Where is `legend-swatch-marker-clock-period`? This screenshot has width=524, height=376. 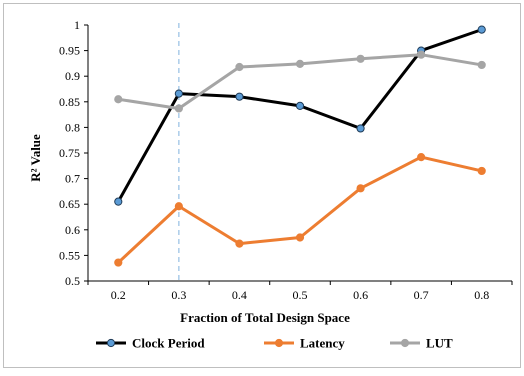 legend-swatch-marker-clock-period is located at coordinates (110, 342).